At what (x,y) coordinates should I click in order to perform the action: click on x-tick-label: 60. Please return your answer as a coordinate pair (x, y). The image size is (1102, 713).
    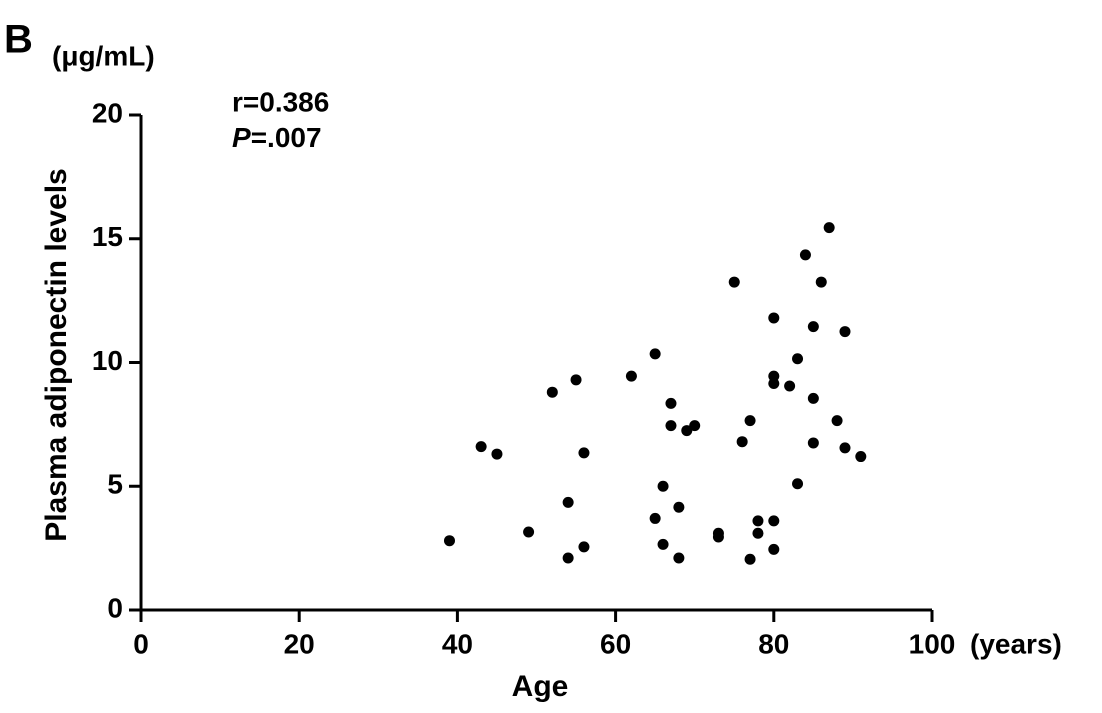
    Looking at the image, I should click on (615, 643).